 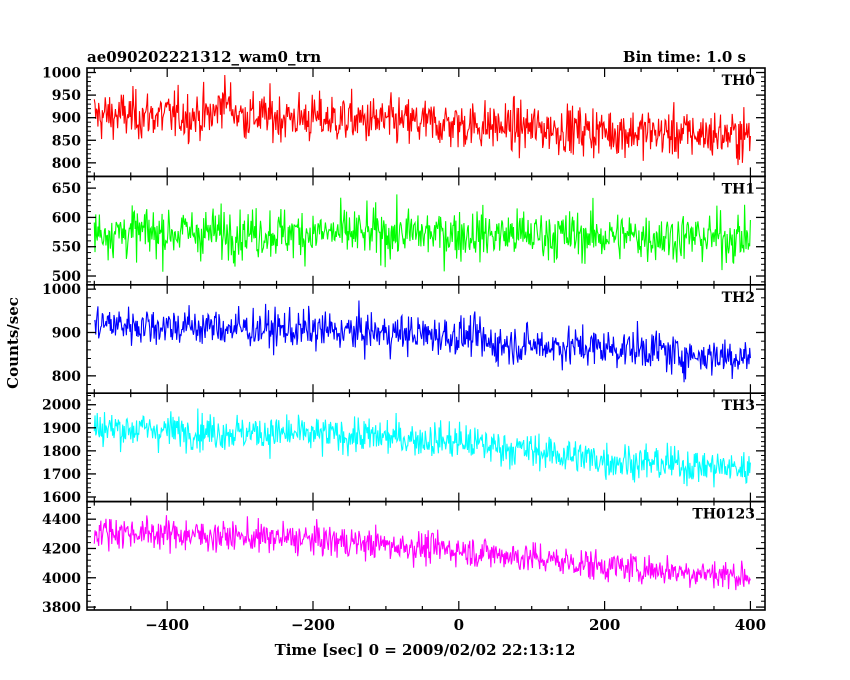 What do you see at coordinates (422, 233) in the screenshot?
I see `series-line-th1` at bounding box center [422, 233].